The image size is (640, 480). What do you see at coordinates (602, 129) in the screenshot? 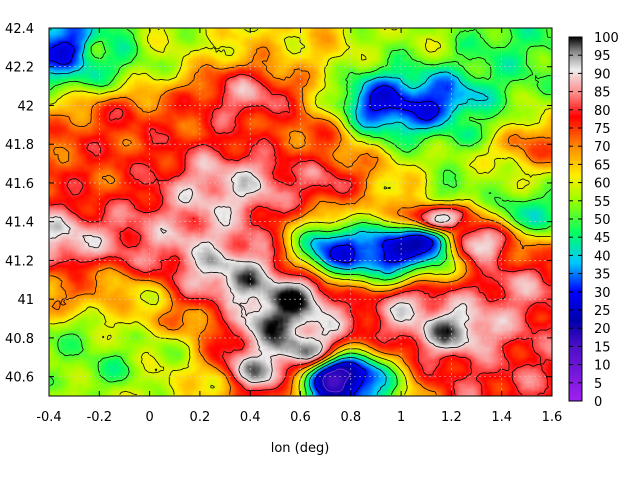
I see `colorbar-tick-label: 75` at bounding box center [602, 129].